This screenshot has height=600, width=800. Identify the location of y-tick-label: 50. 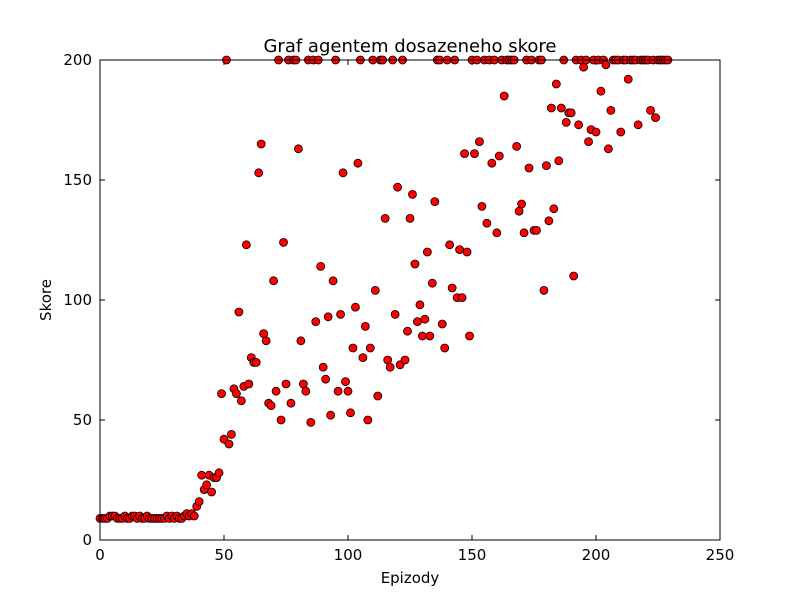
(82, 420).